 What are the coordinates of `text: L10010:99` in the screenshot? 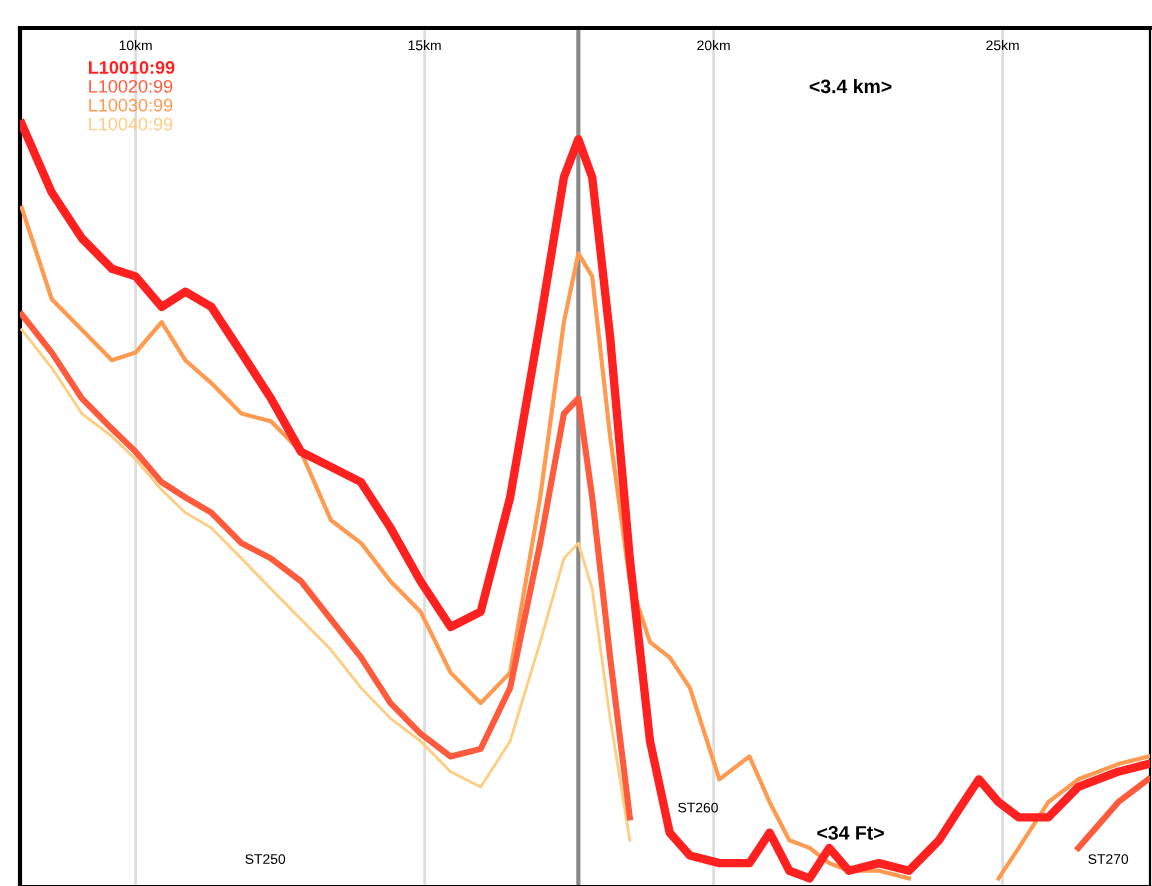 It's located at (132, 67).